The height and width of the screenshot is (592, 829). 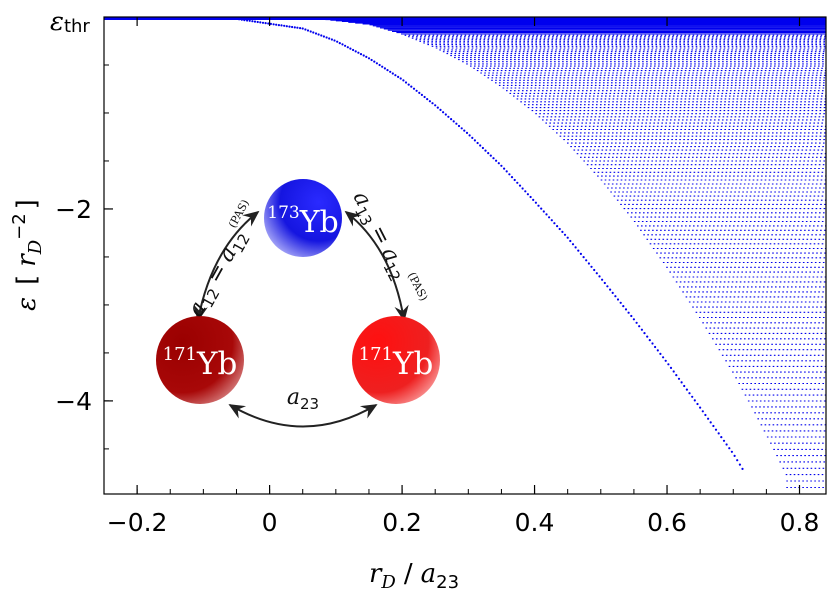 I want to click on arrow-right, so click(x=376, y=266).